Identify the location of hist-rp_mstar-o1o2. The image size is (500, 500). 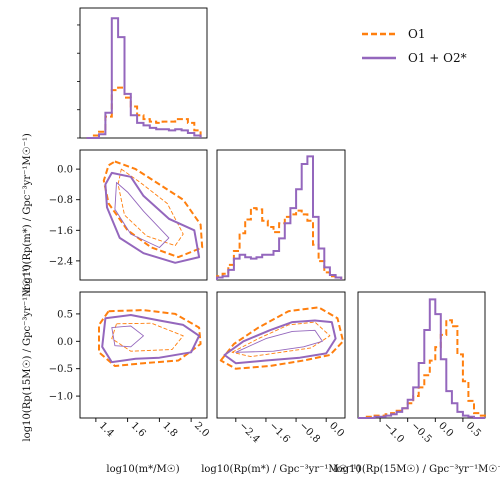
(279, 217).